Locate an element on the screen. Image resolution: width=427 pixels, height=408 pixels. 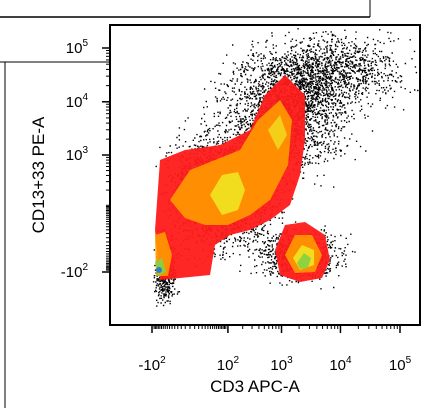
x-tick-label: 10⁵ is located at coordinates (400, 364).